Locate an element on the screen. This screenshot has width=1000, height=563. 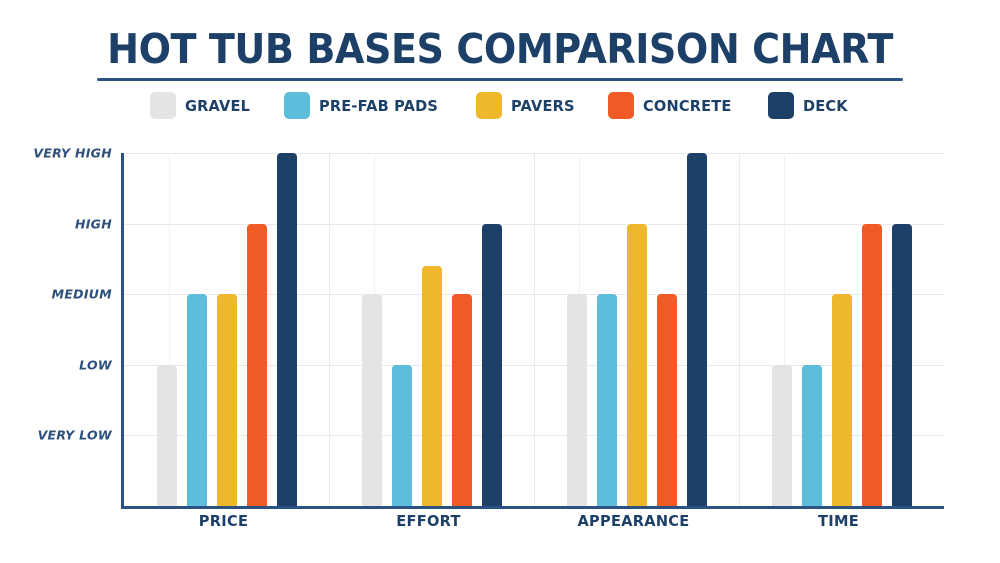
title-block: HOT TUB BASES COMPARISON CHART is located at coordinates (500, 53).